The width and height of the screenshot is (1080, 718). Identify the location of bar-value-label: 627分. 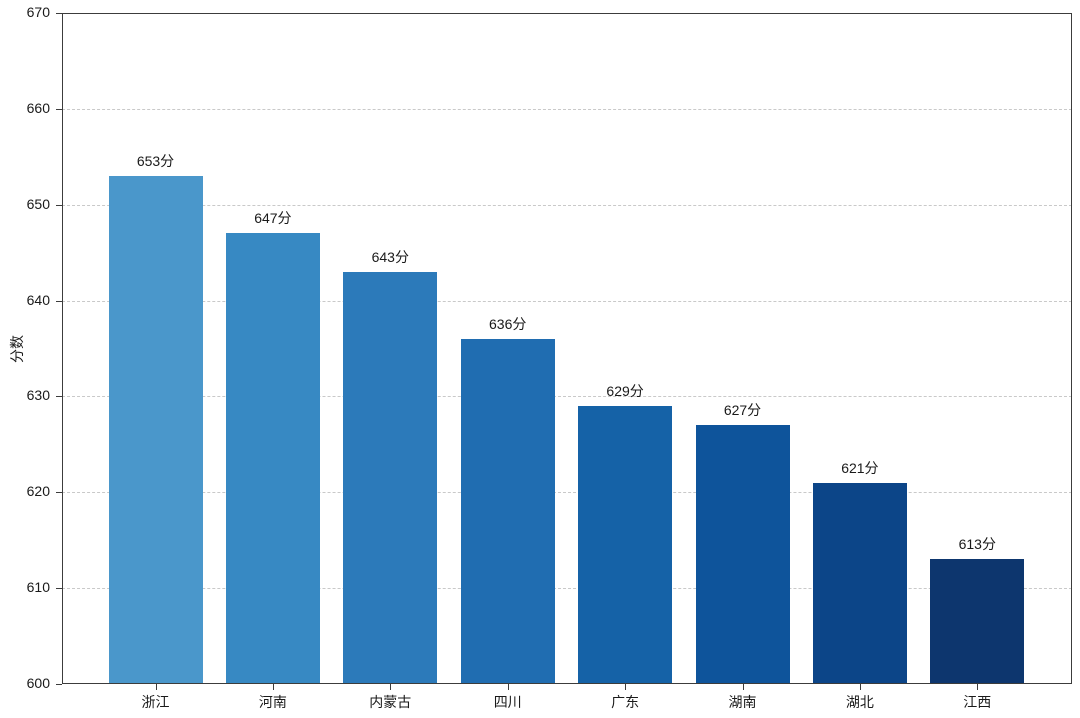
(742, 410).